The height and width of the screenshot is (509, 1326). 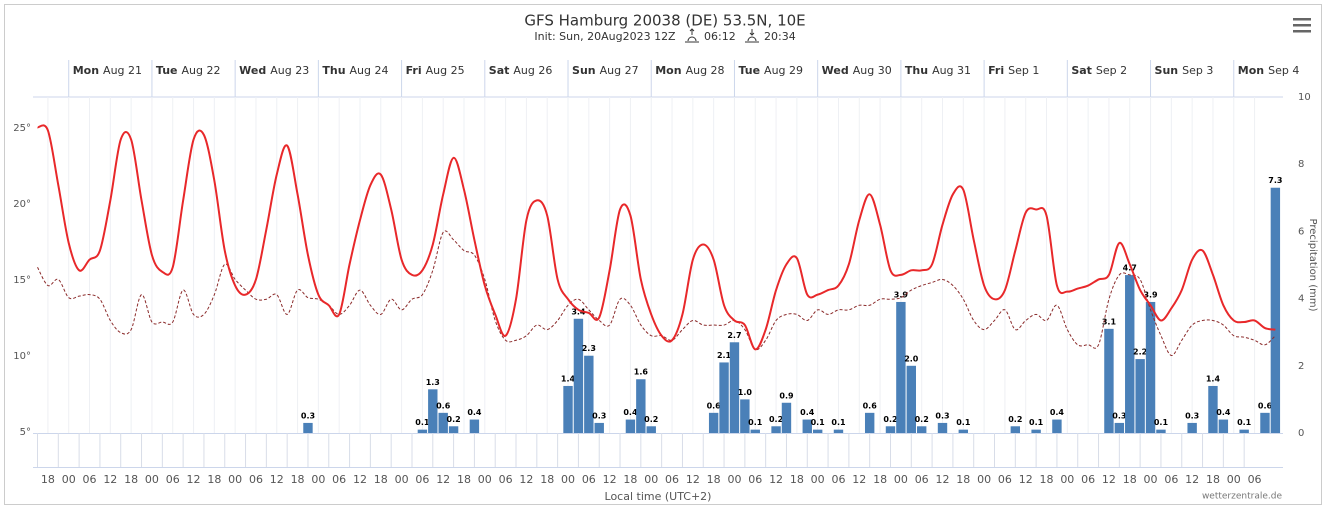 I want to click on weekday: Tue, so click(x=167, y=70).